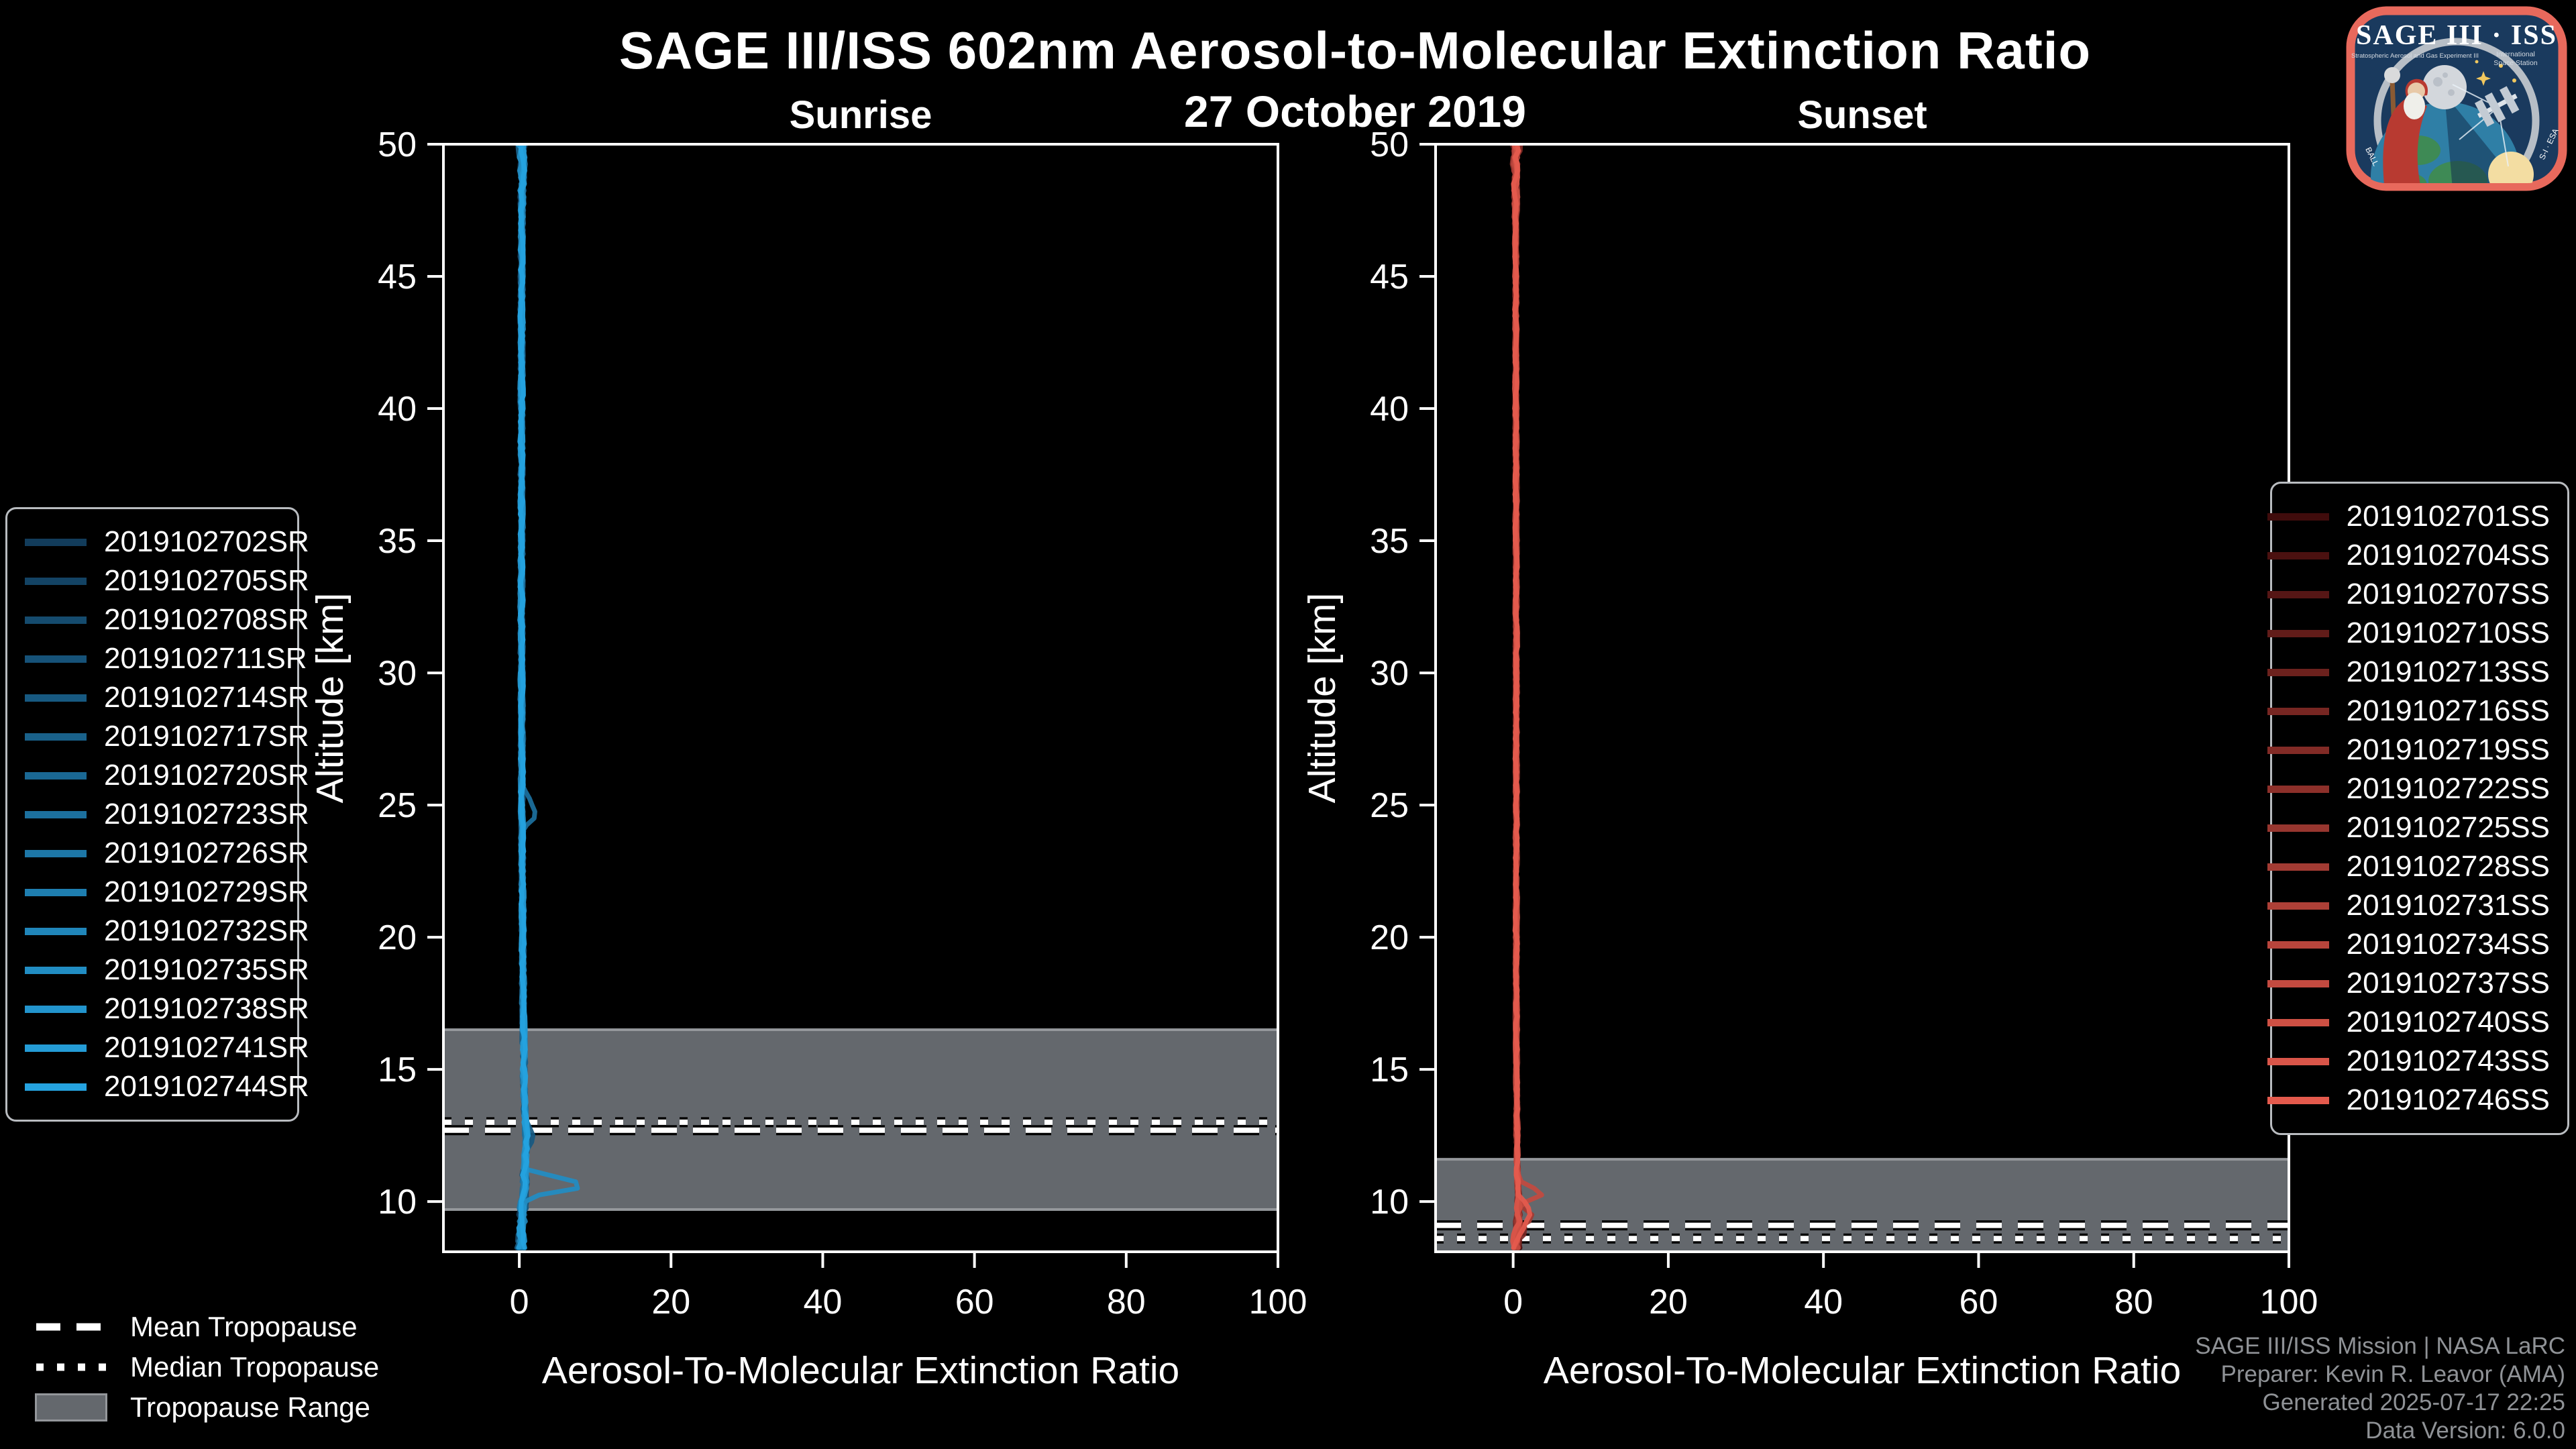 The height and width of the screenshot is (1449, 2576). Describe the element at coordinates (206, 1047) in the screenshot. I see `legend-event-label: 2019102741SR` at that location.